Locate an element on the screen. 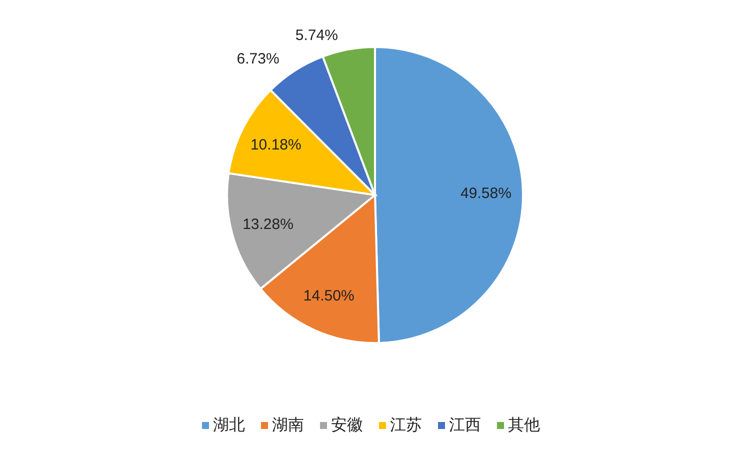  data-label: 6.73% is located at coordinates (258, 59).